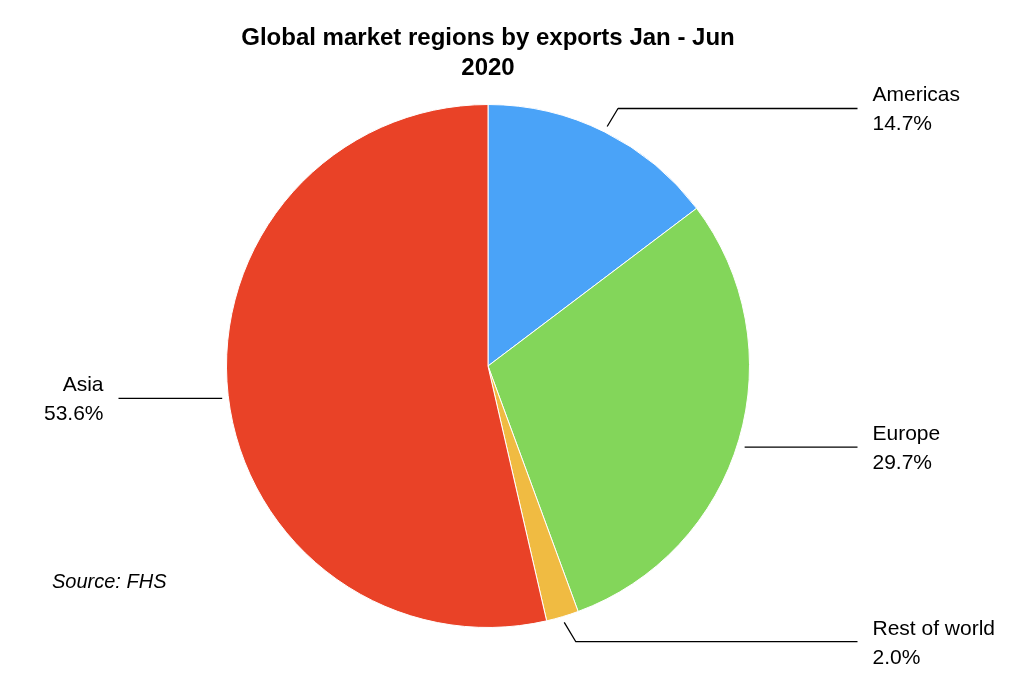 The height and width of the screenshot is (679, 1024). What do you see at coordinates (488, 52) in the screenshot?
I see `chart-title: Global market regions by exports Jan - Jun 2020` at bounding box center [488, 52].